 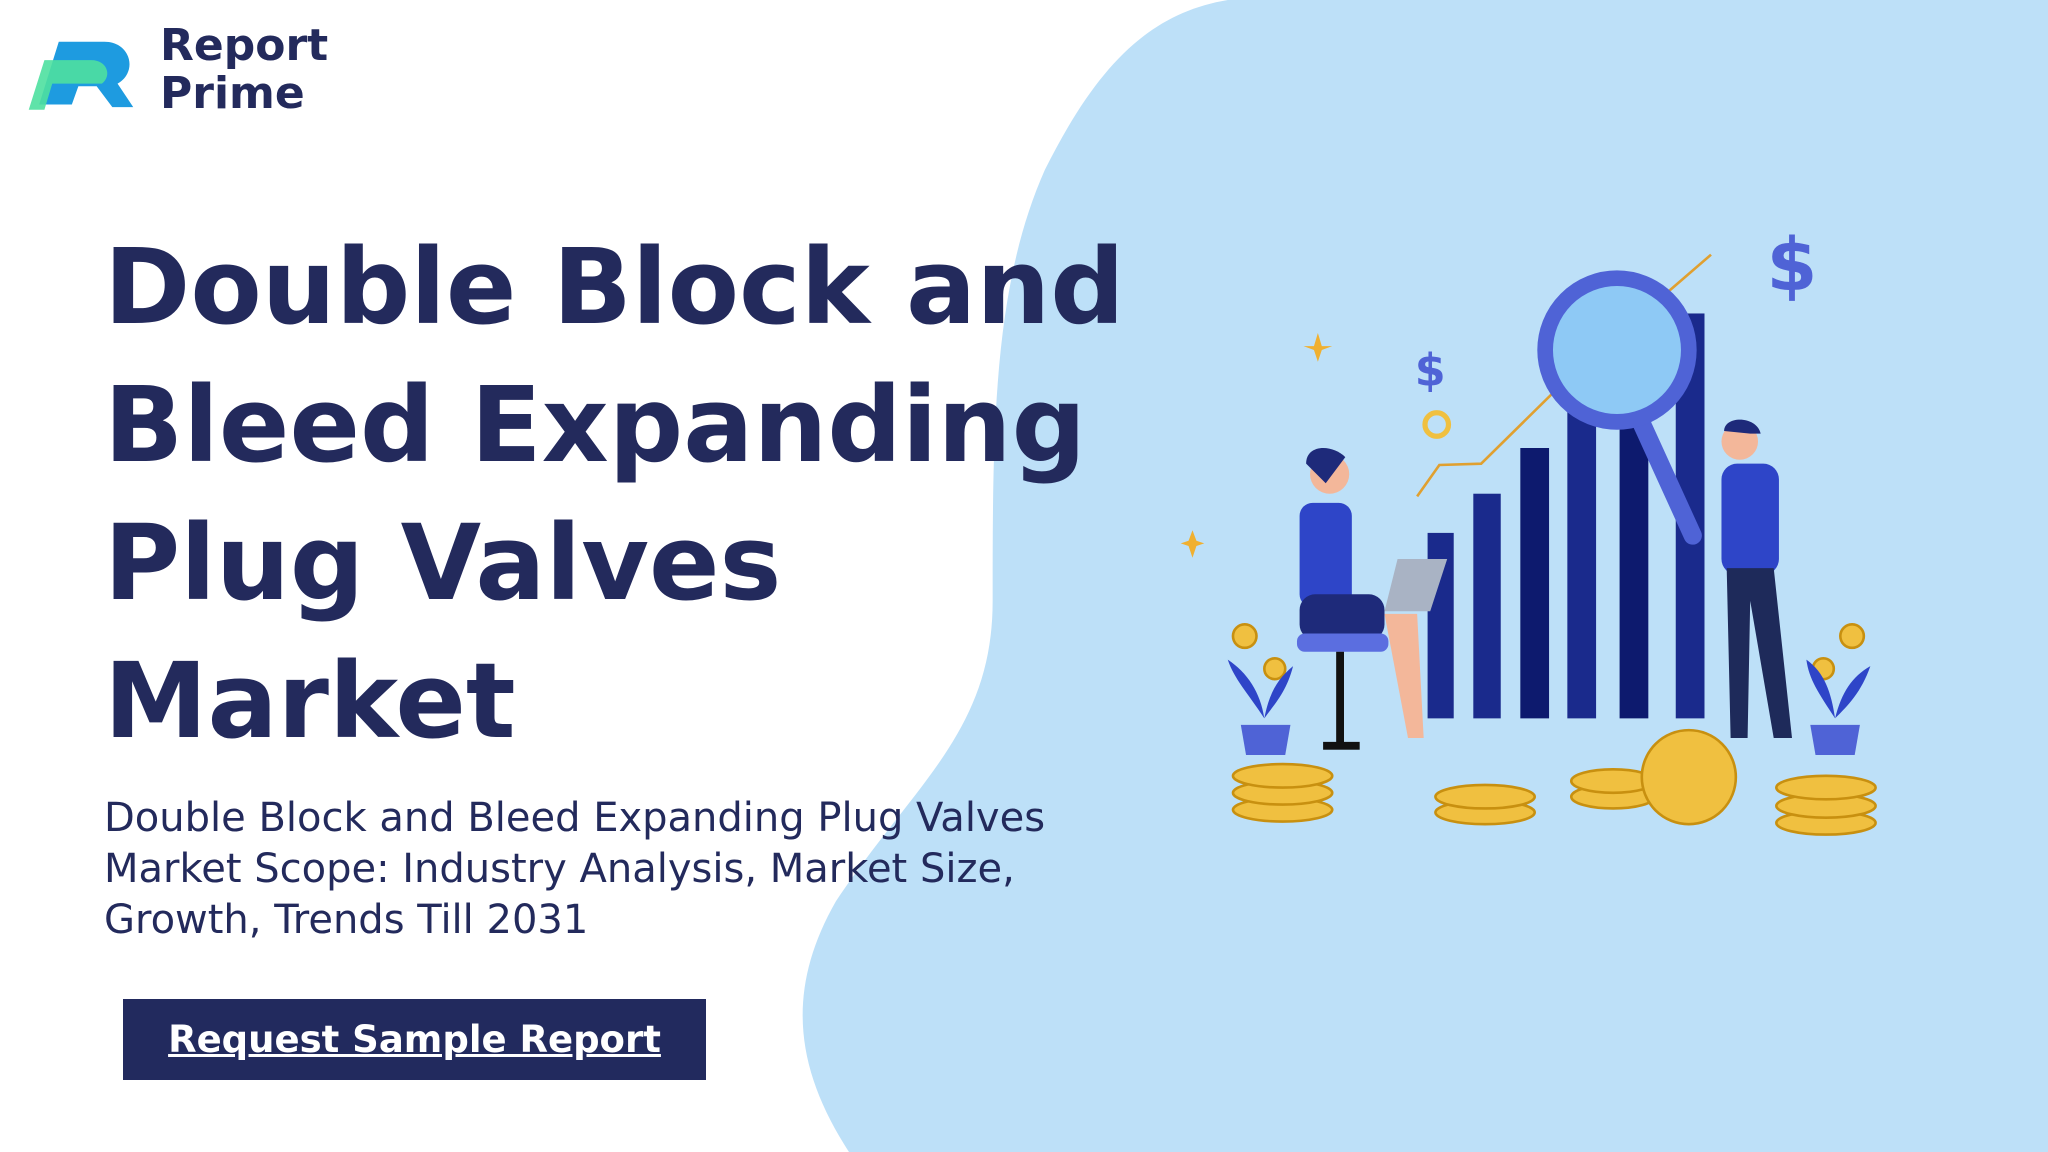 What do you see at coordinates (310, 701) in the screenshot?
I see `title-line: Market` at bounding box center [310, 701].